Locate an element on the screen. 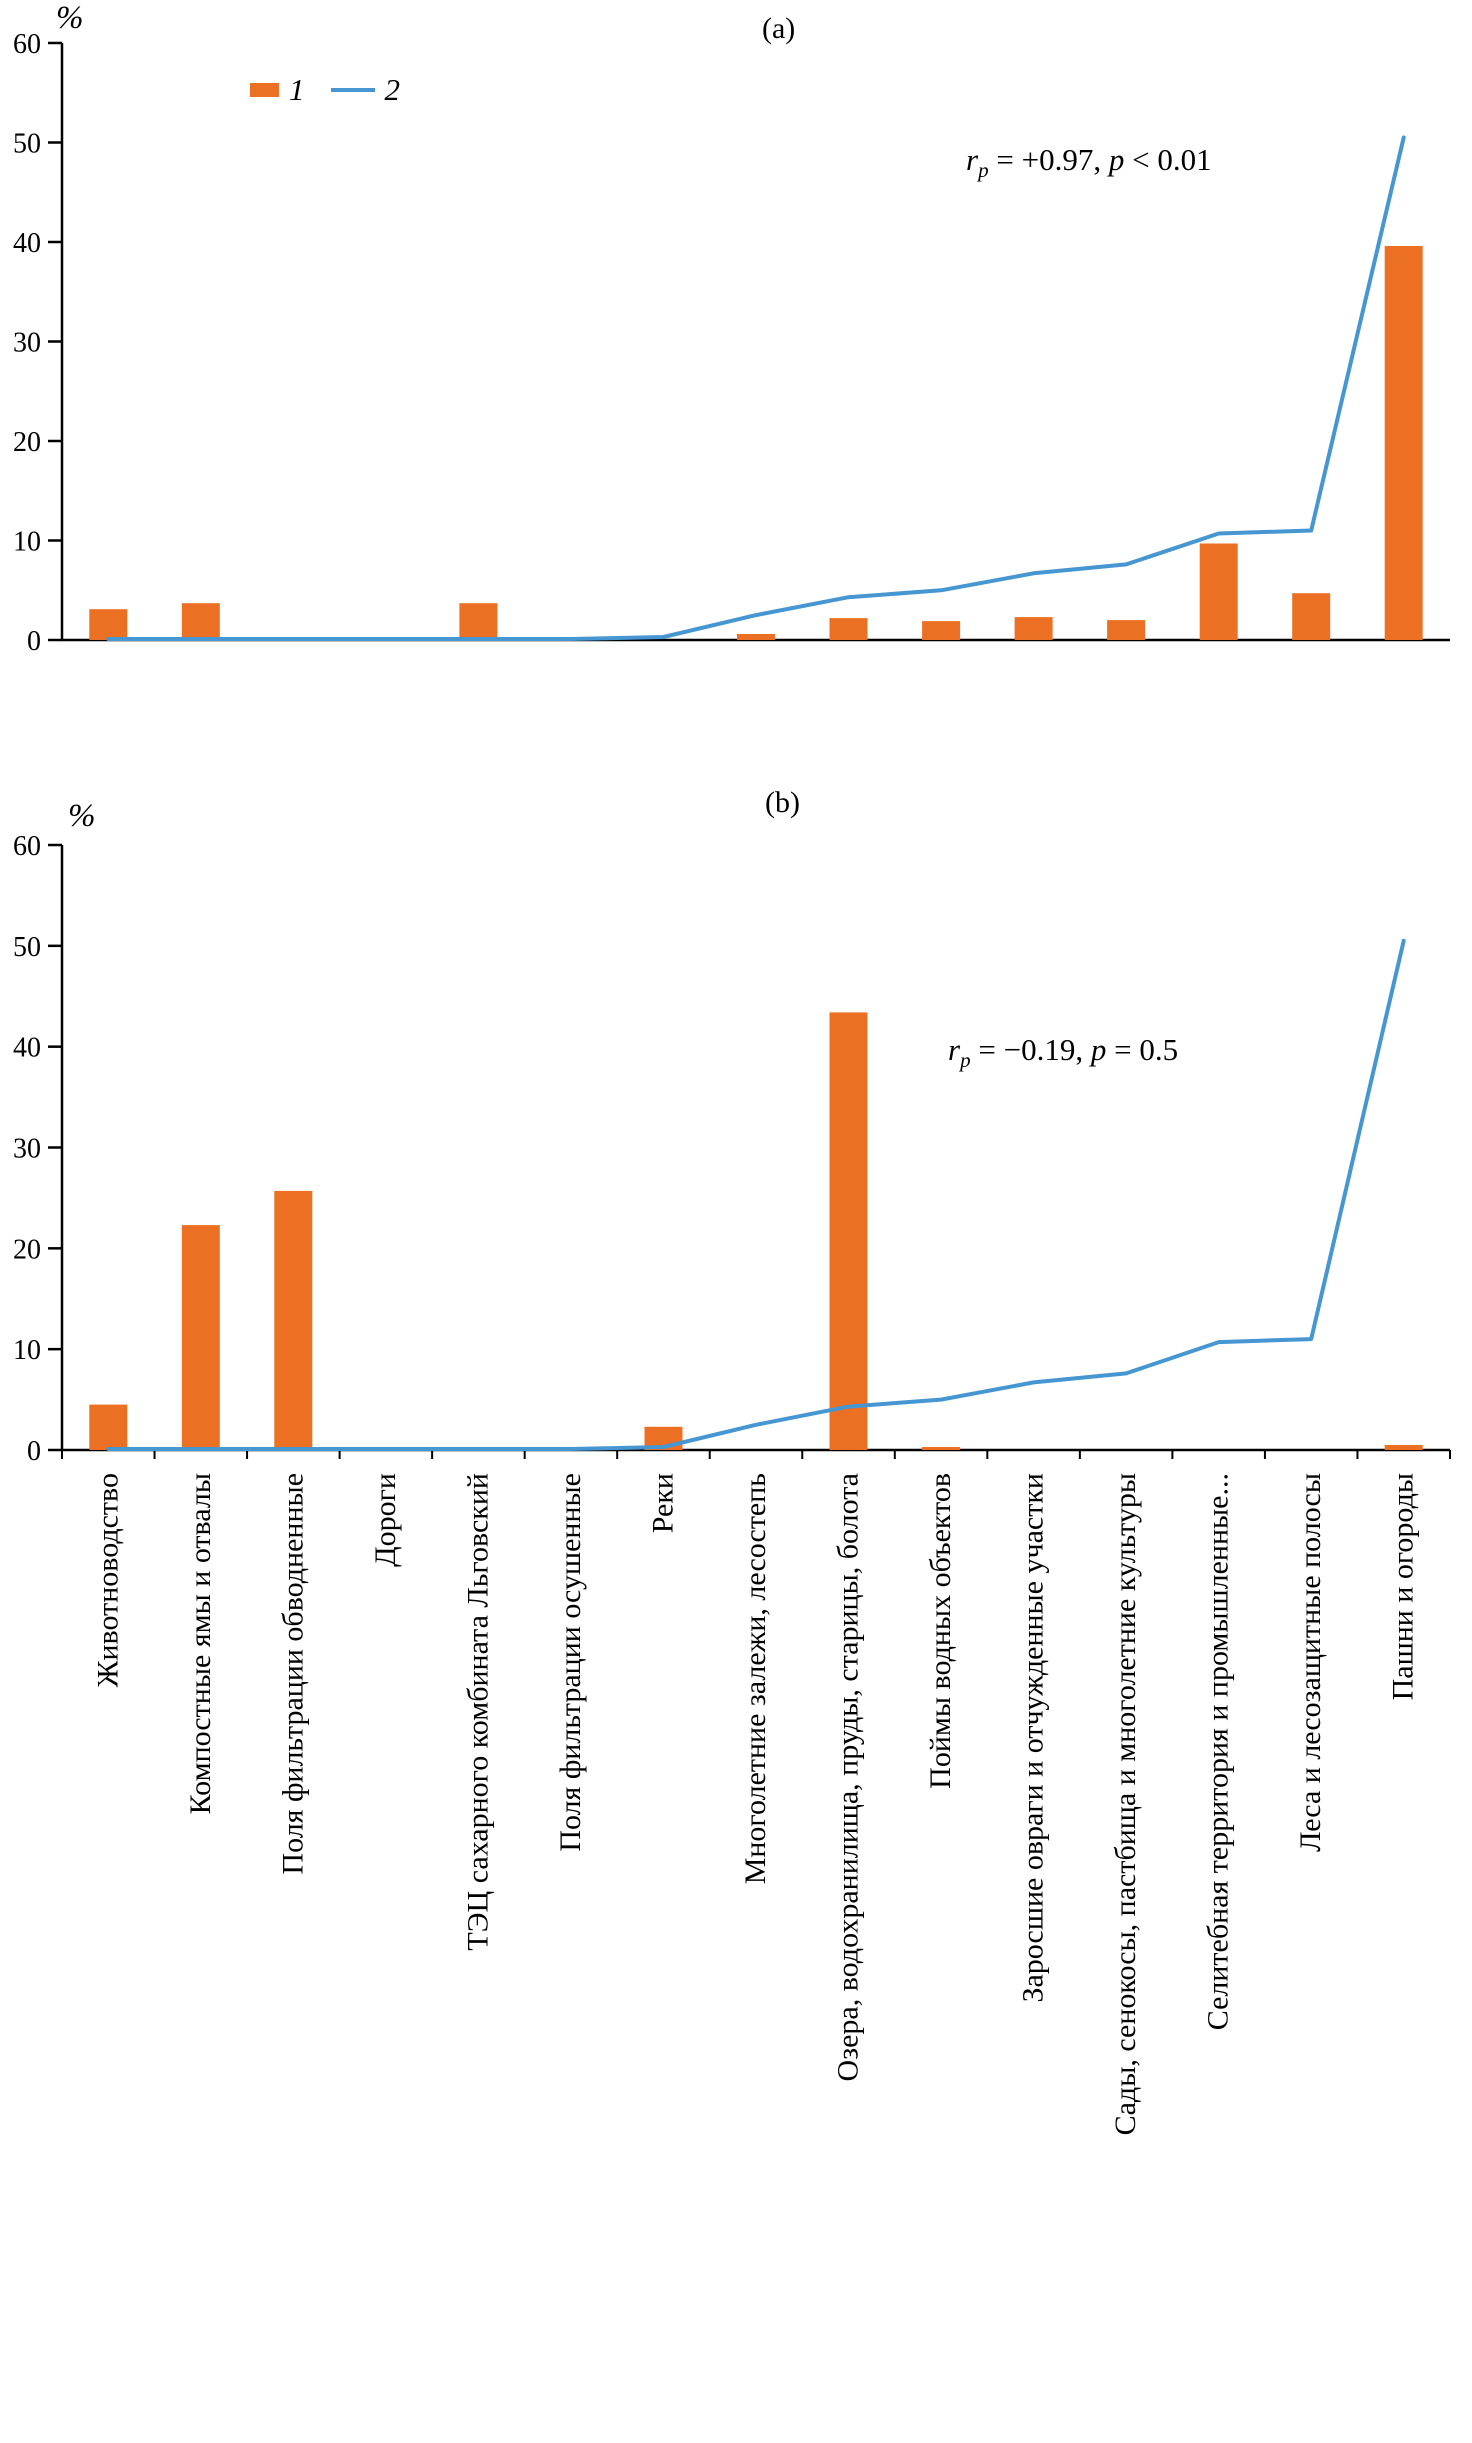  annotation-a-p: p is located at coordinates (1116, 159).